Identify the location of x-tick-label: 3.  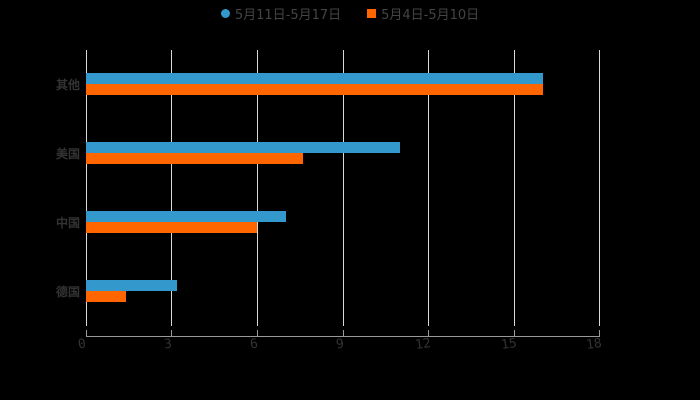
(168, 344).